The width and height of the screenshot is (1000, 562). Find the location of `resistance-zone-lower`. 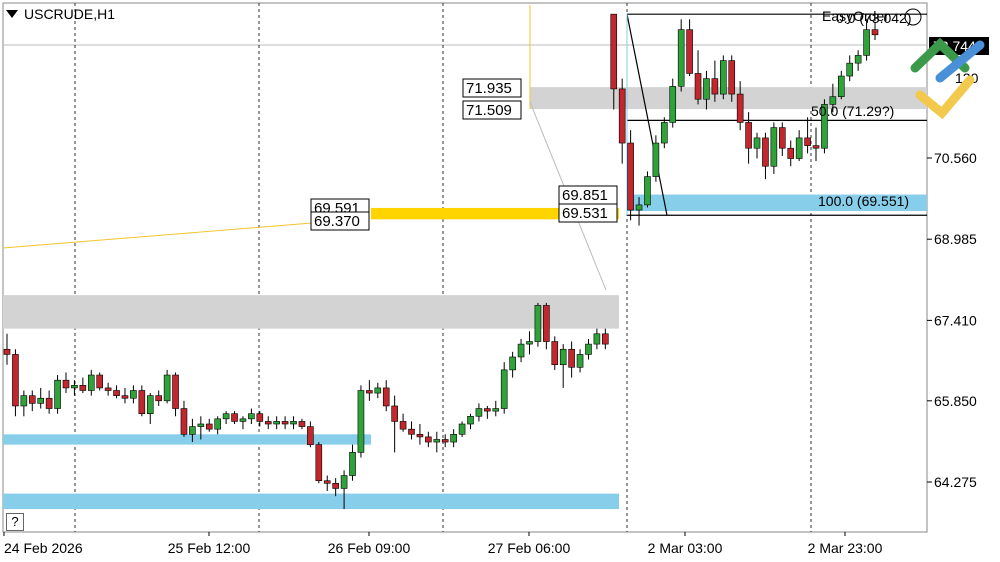

resistance-zone-lower is located at coordinates (311, 312).